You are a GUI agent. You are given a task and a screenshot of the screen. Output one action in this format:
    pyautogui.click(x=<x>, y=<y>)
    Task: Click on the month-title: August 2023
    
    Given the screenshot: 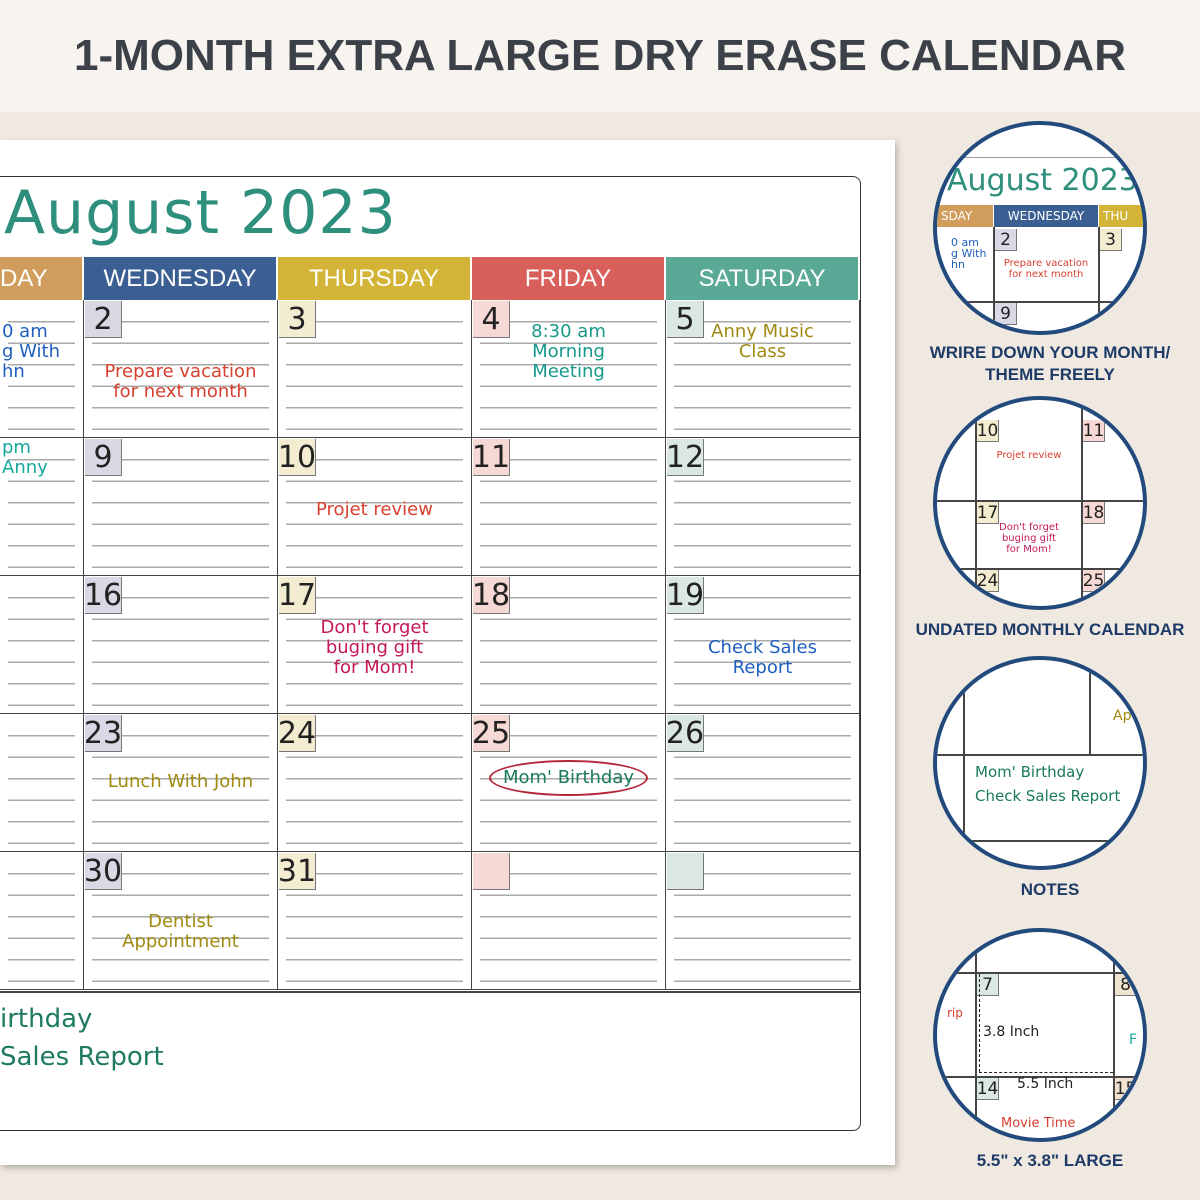 What is the action you would take?
    pyautogui.click(x=200, y=213)
    